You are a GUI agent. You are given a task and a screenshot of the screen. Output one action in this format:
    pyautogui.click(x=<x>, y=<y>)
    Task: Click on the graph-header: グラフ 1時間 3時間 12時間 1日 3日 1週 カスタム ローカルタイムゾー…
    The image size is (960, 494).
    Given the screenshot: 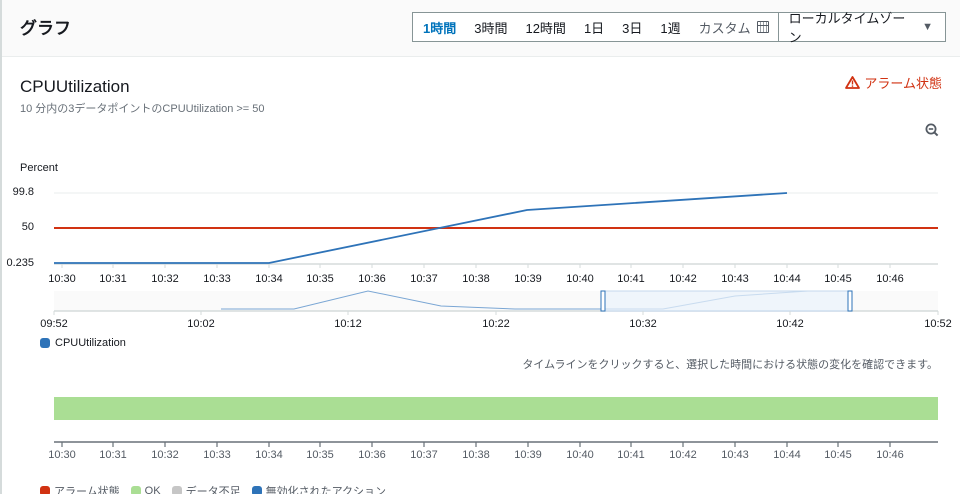 What is the action you would take?
    pyautogui.click(x=481, y=28)
    